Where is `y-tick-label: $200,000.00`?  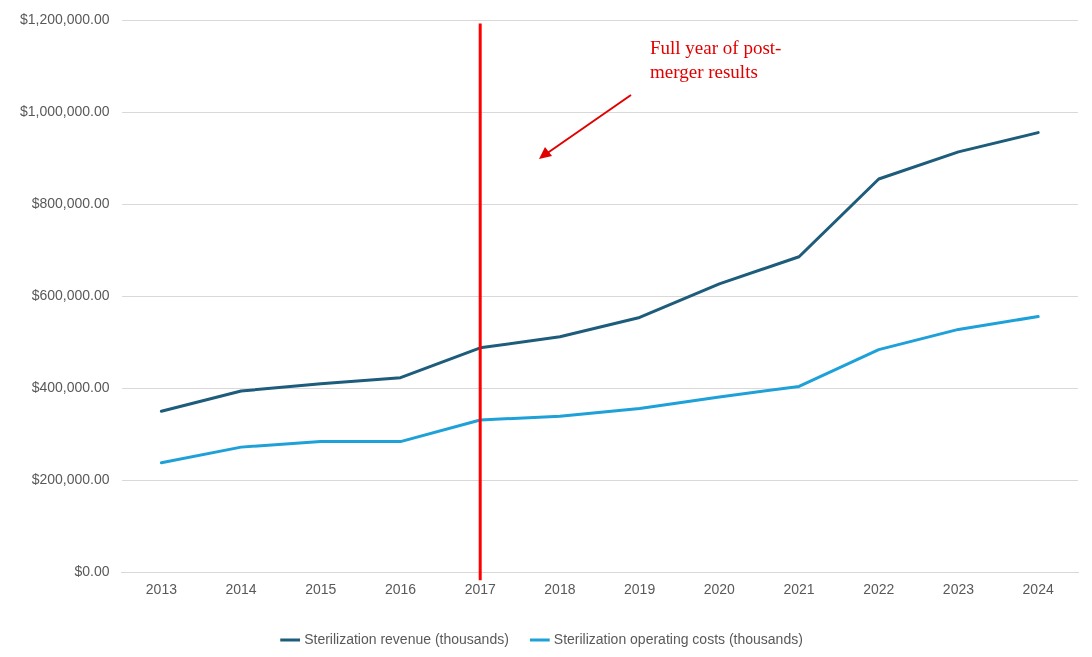 y-tick-label: $200,000.00 is located at coordinates (70, 479).